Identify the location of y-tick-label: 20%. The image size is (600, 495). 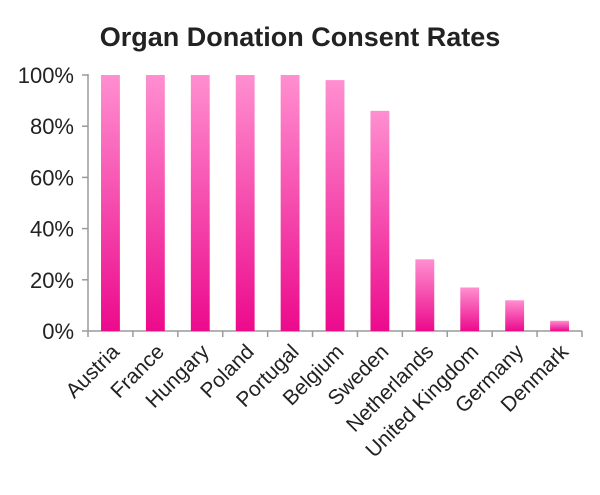
(52, 280).